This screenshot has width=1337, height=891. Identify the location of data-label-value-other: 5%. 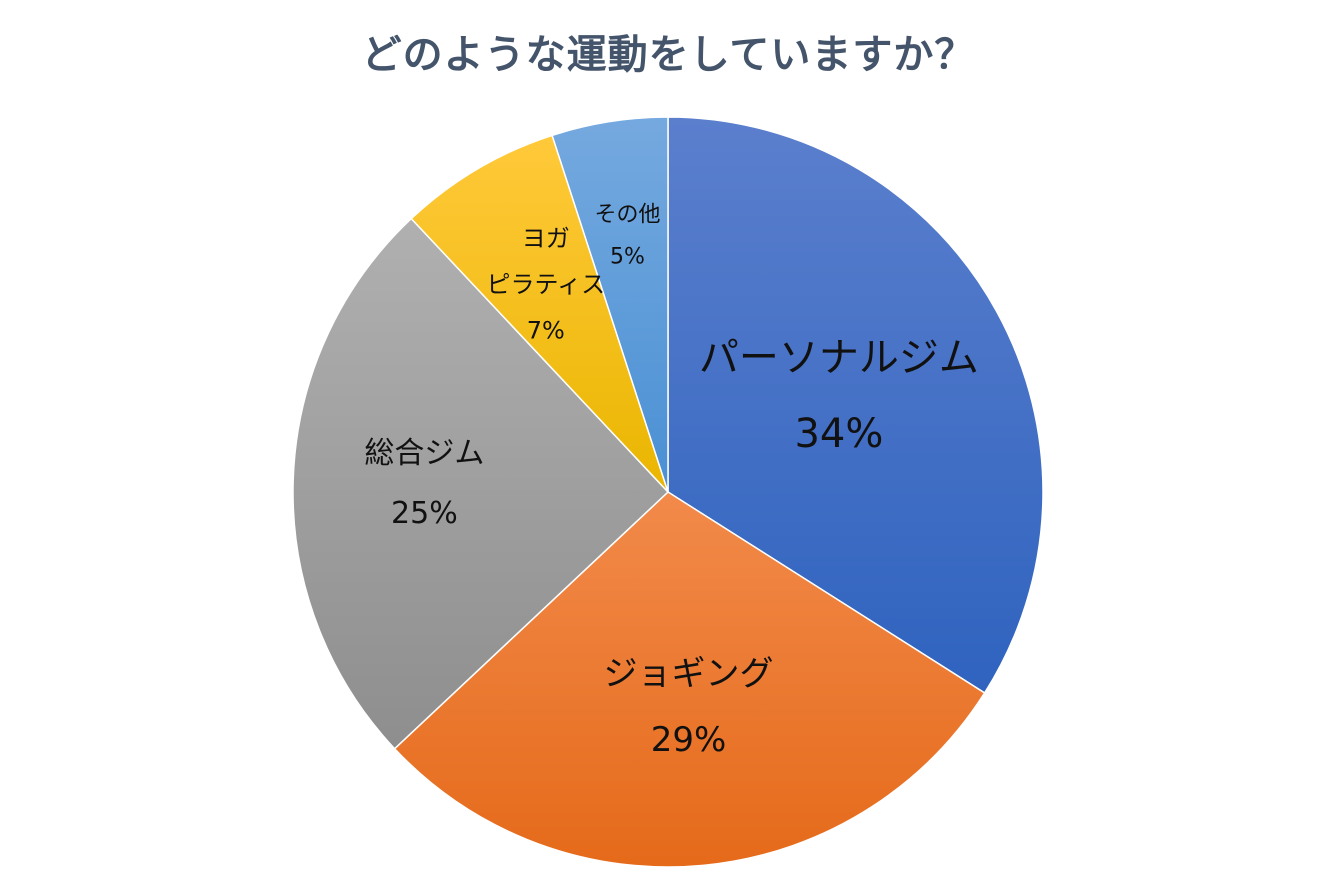
(627, 256).